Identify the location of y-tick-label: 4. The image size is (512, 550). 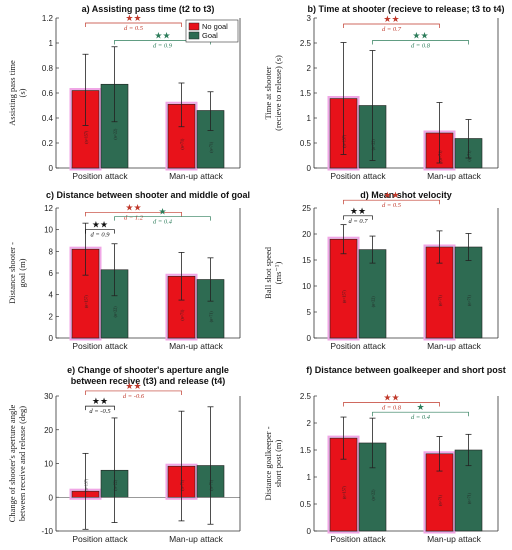
(51, 295).